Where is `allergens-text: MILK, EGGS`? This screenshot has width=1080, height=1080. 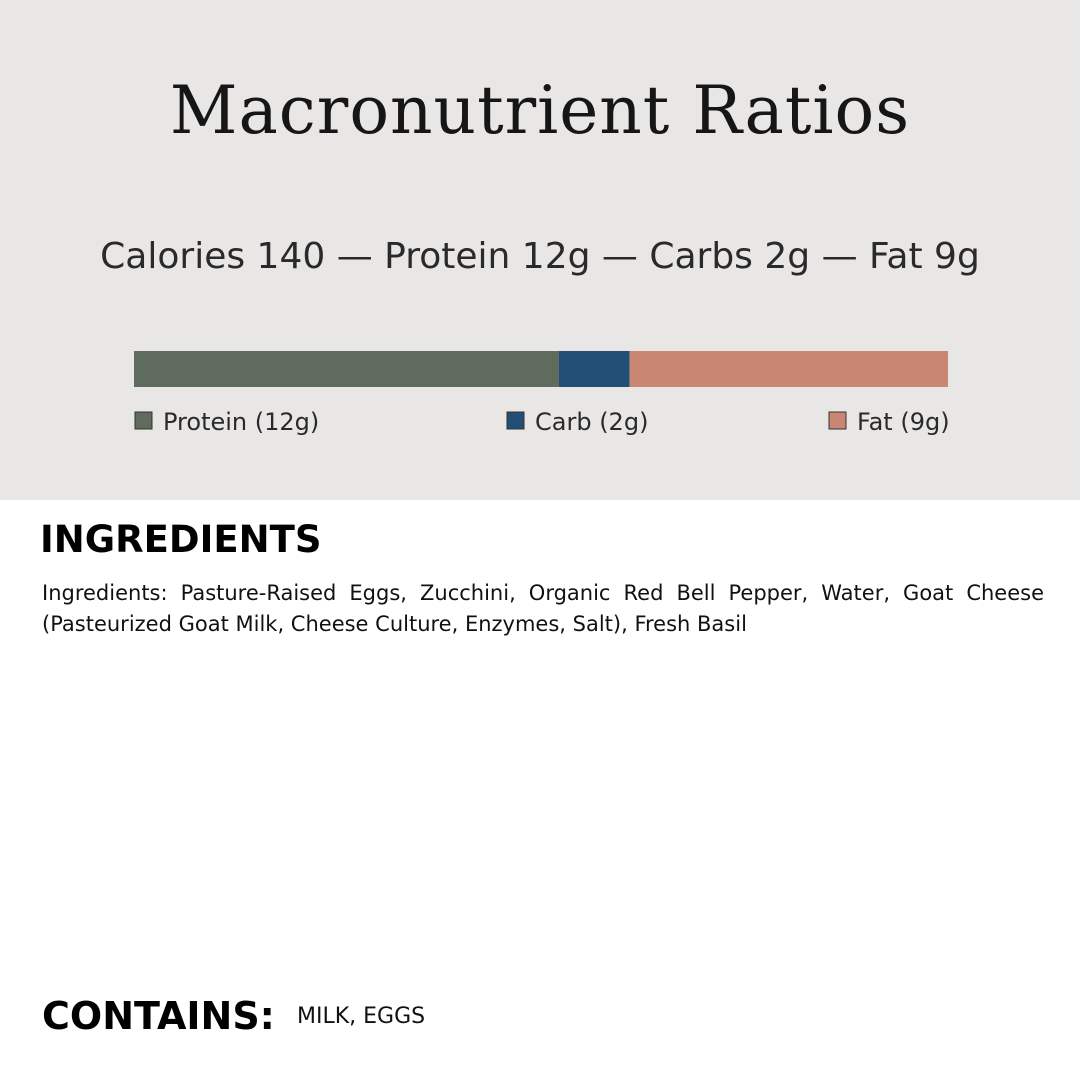 allergens-text: MILK, EGGS is located at coordinates (361, 1016).